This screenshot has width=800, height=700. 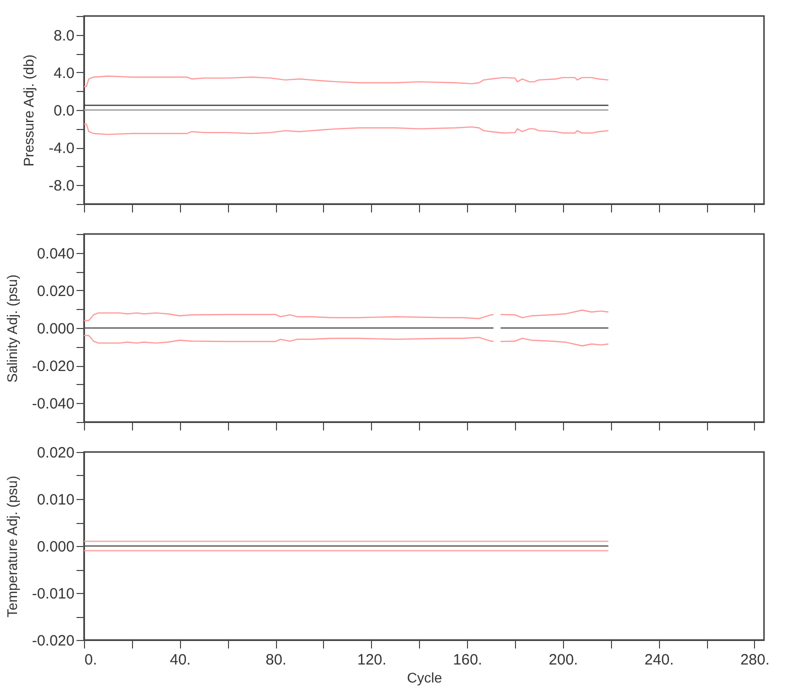 I want to click on x-tick-label: 40., so click(x=180, y=660).